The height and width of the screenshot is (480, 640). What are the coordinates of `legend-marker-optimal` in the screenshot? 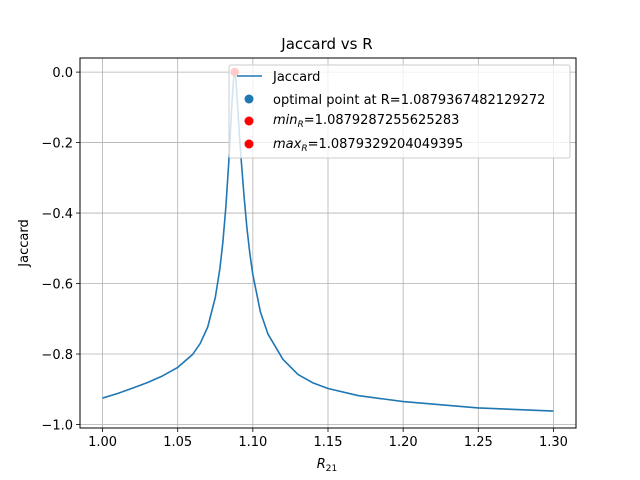 It's located at (249, 99).